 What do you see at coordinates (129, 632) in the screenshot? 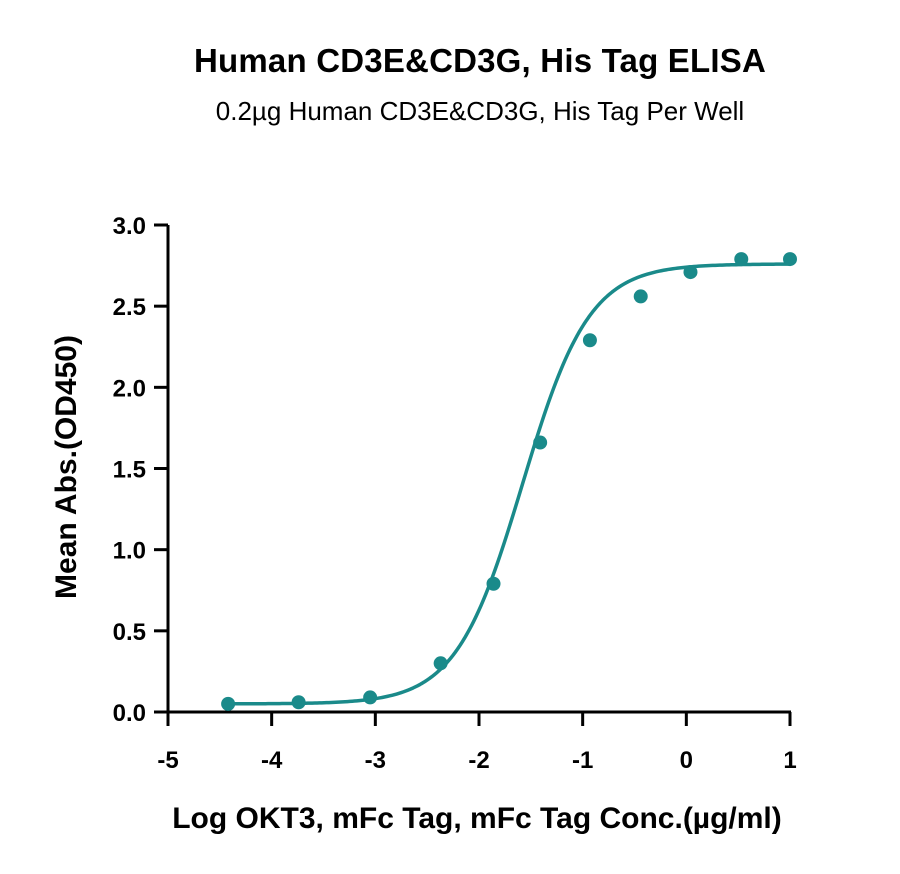
I see `y-tick-label: 0.5` at bounding box center [129, 632].